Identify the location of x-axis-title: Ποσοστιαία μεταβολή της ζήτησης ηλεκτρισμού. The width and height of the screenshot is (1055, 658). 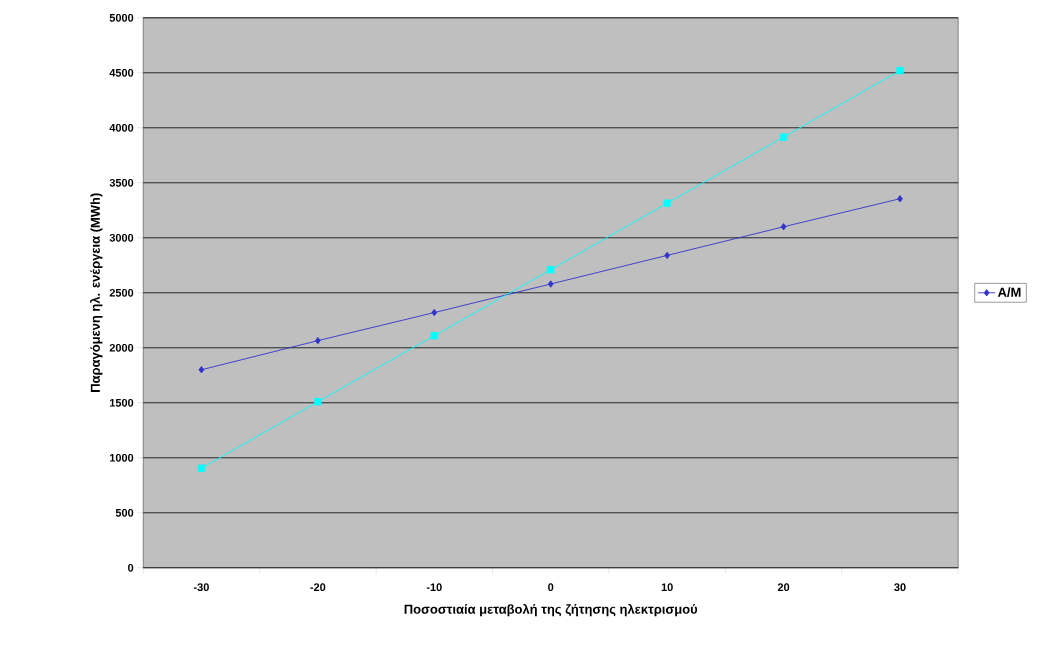
(551, 610).